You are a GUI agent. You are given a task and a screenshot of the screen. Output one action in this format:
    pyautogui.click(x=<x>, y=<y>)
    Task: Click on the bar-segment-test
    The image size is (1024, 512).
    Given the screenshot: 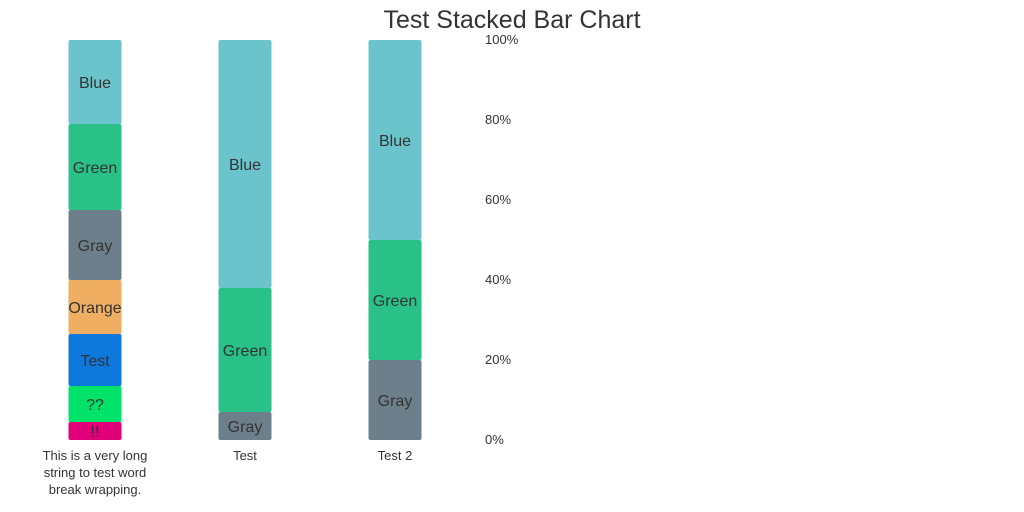 What is the action you would take?
    pyautogui.click(x=95, y=360)
    